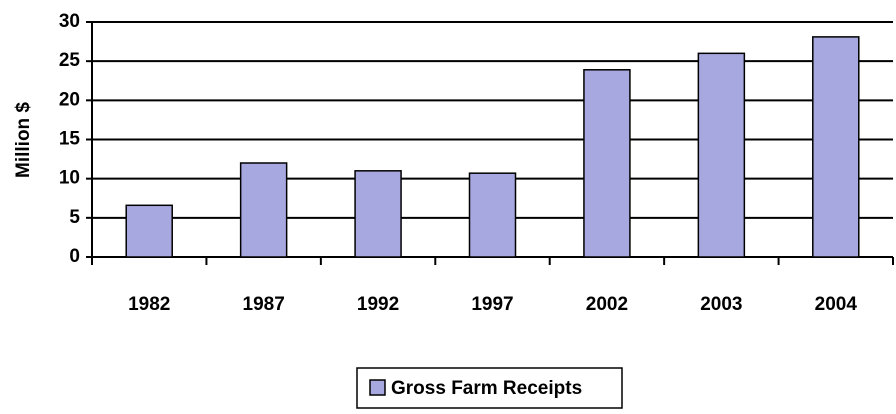 Image resolution: width=896 pixels, height=414 pixels. What do you see at coordinates (70, 60) in the screenshot?
I see `y-tick-label: 25` at bounding box center [70, 60].